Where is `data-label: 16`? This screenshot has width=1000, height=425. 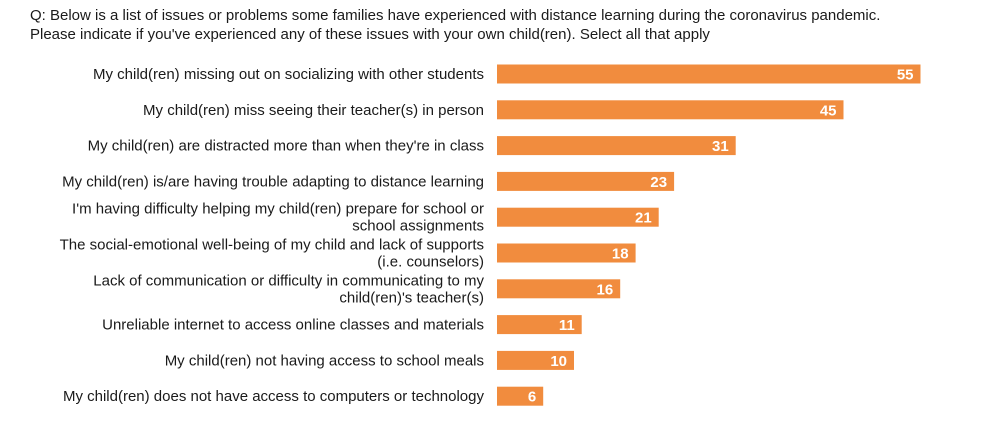 data-label: 16 is located at coordinates (605, 289).